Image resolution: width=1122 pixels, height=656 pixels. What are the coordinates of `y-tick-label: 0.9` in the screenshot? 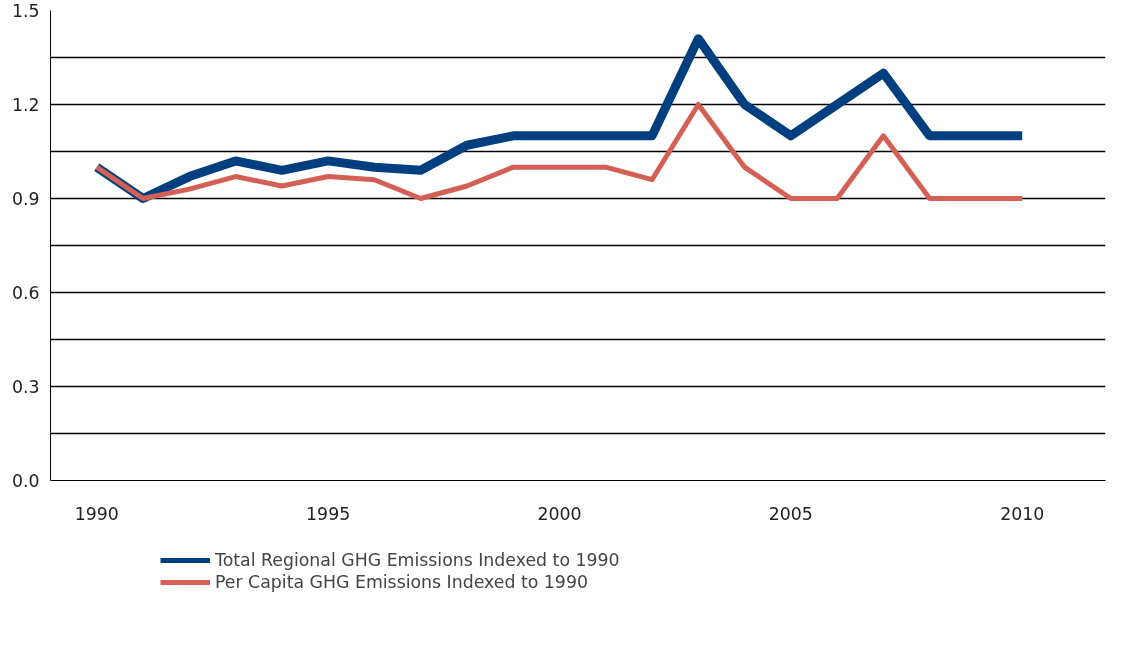 It's located at (25, 199).